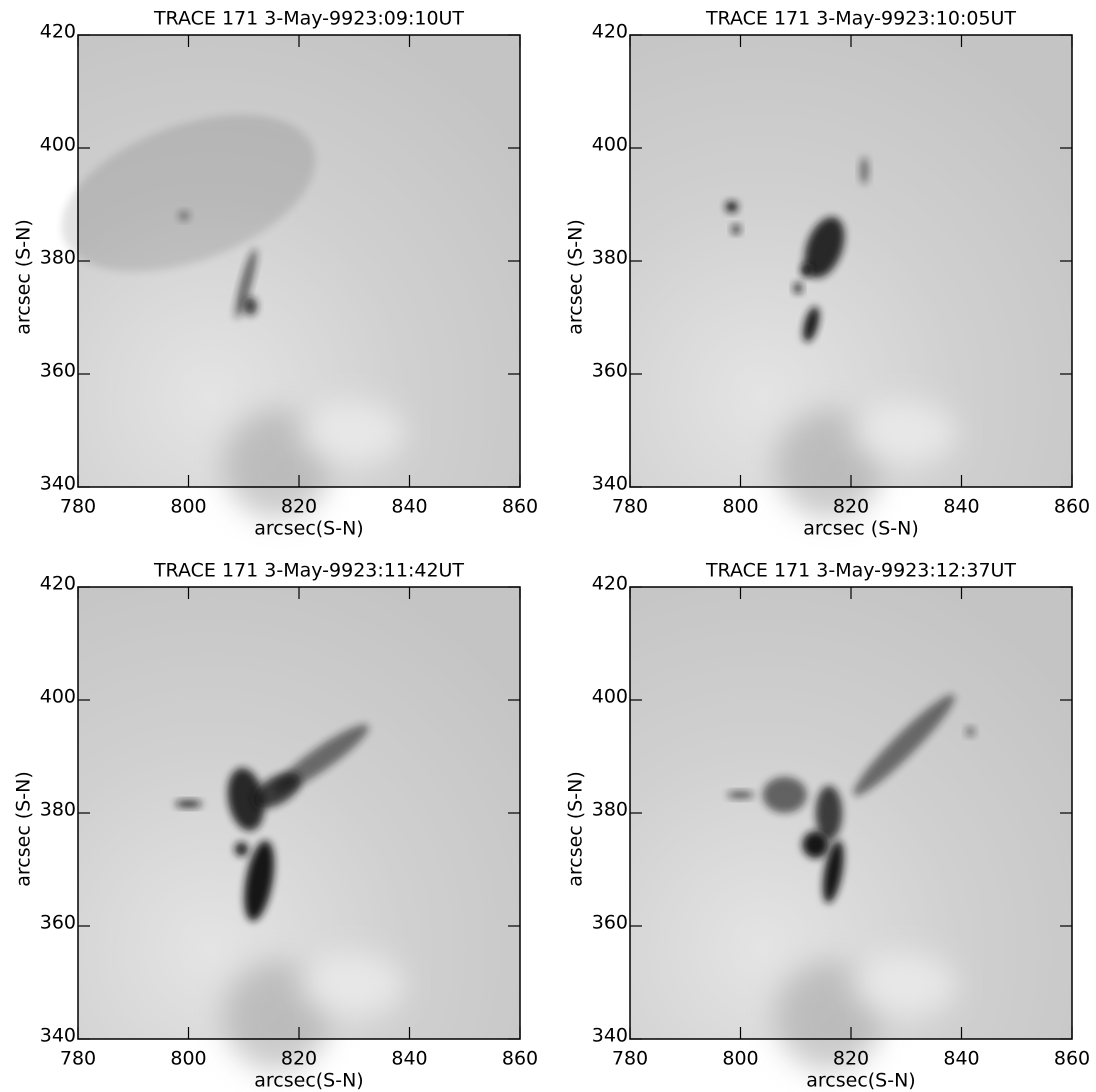 The image size is (1096, 1092). What do you see at coordinates (308, 19) in the screenshot?
I see `panel-title: TRACE 171 3-May-9923:09:10UT` at bounding box center [308, 19].